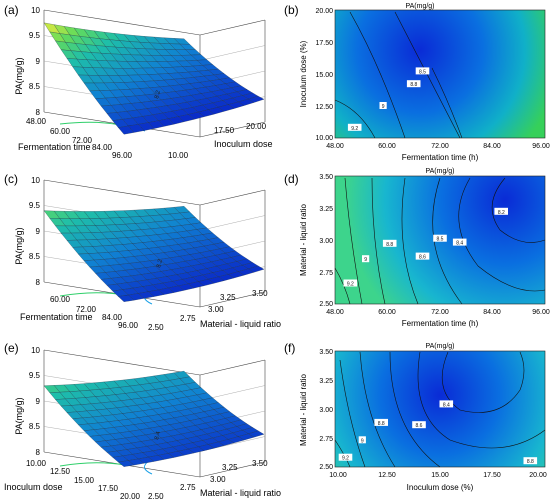  What do you see at coordinates (326, 241) in the screenshot?
I see `y-tick-d-3: 3.00` at bounding box center [326, 241].